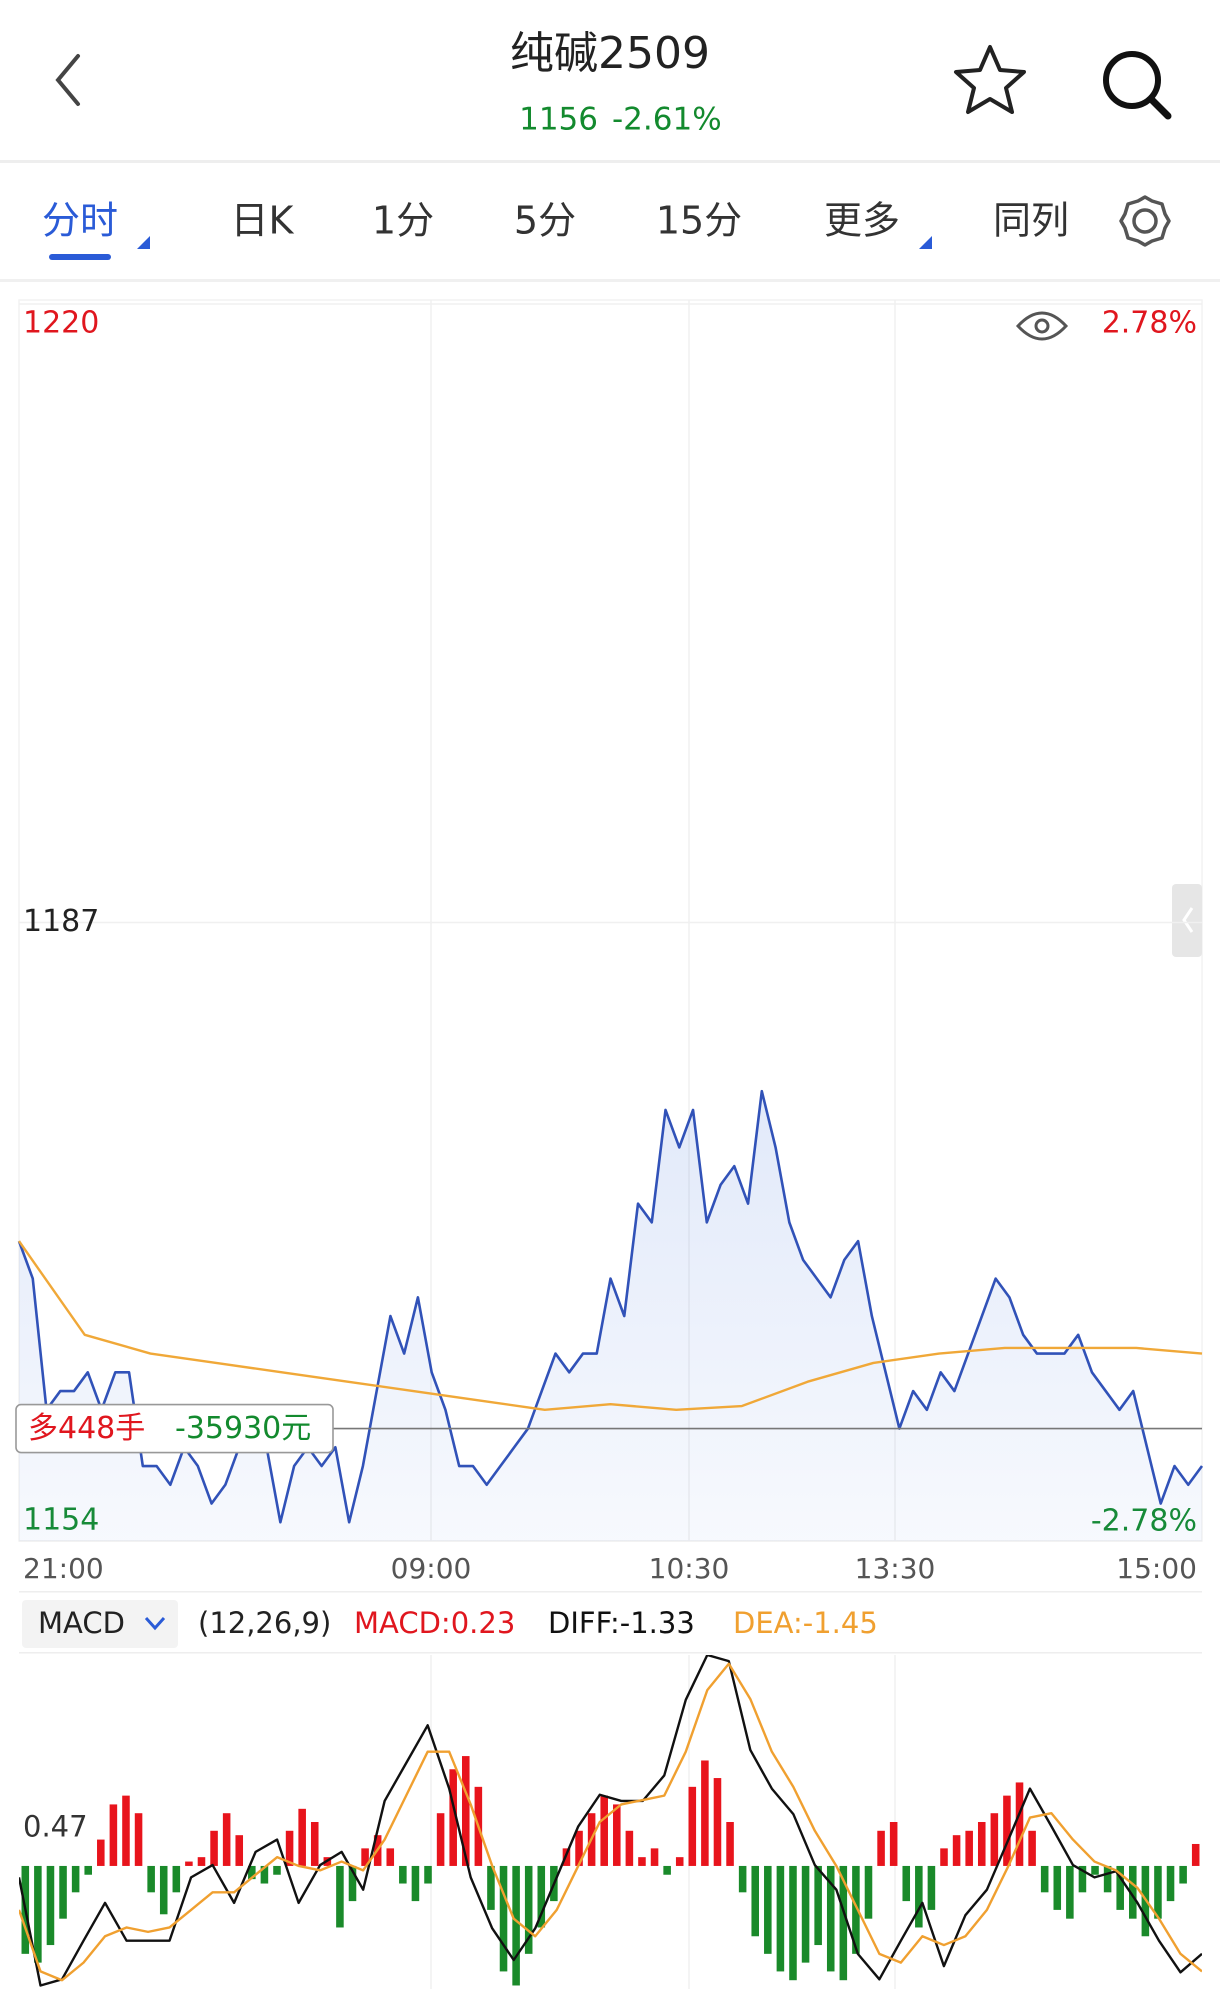 This screenshot has width=1220, height=1989. I want to click on tab: 15分, so click(699, 221).